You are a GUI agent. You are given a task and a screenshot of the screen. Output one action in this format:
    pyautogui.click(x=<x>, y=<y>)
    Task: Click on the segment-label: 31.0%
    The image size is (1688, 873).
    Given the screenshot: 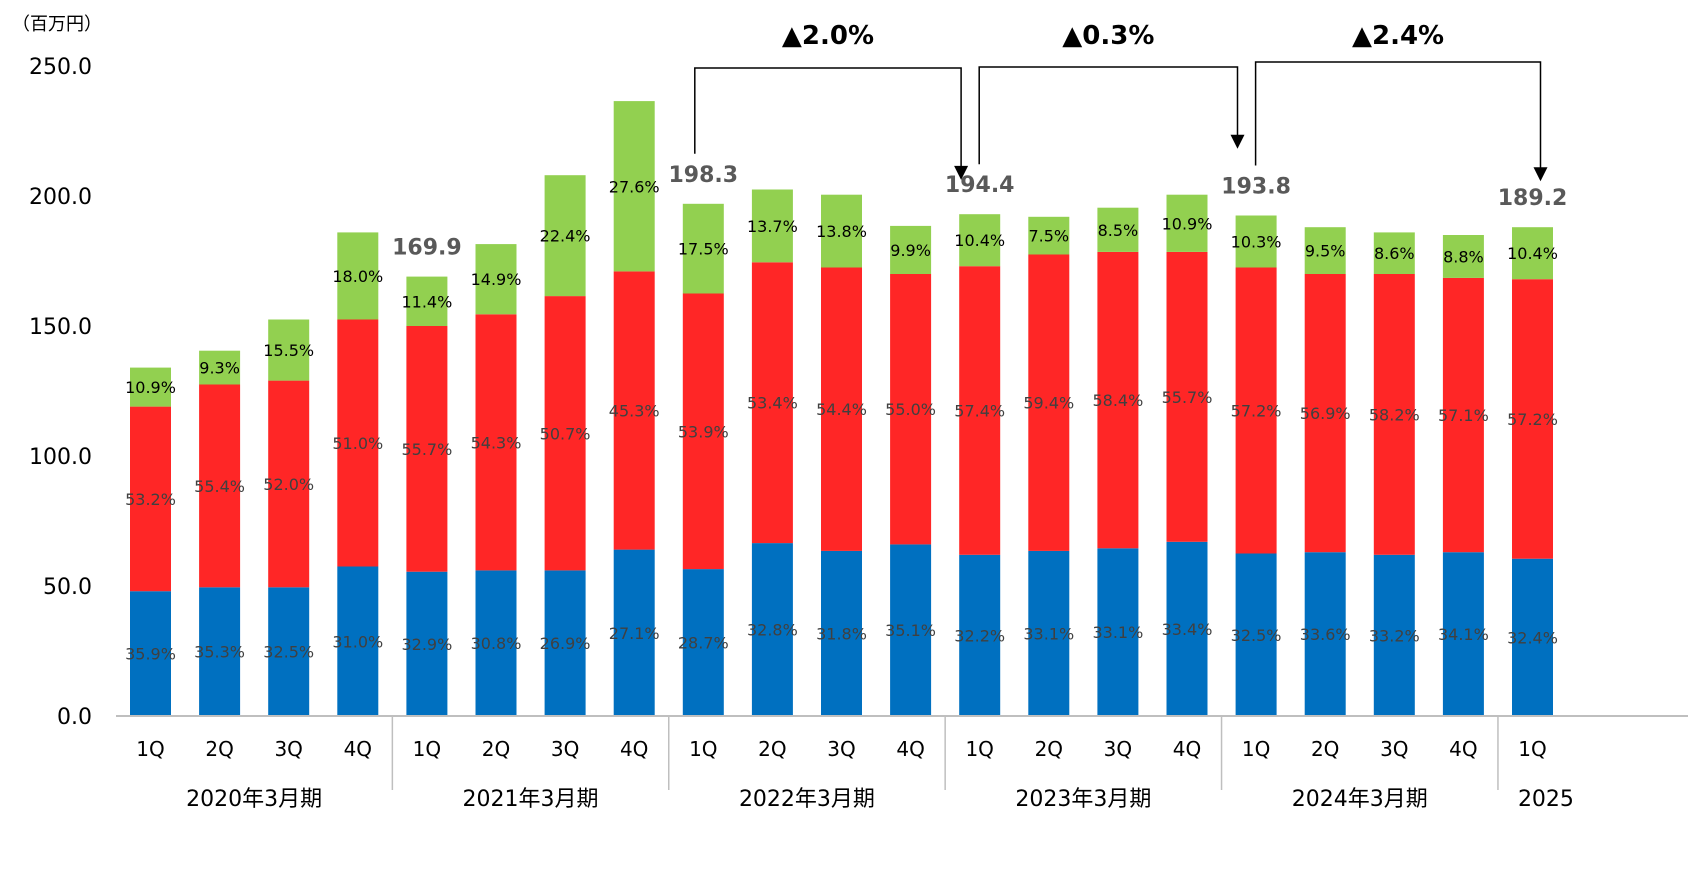 What is the action you would take?
    pyautogui.click(x=357, y=641)
    